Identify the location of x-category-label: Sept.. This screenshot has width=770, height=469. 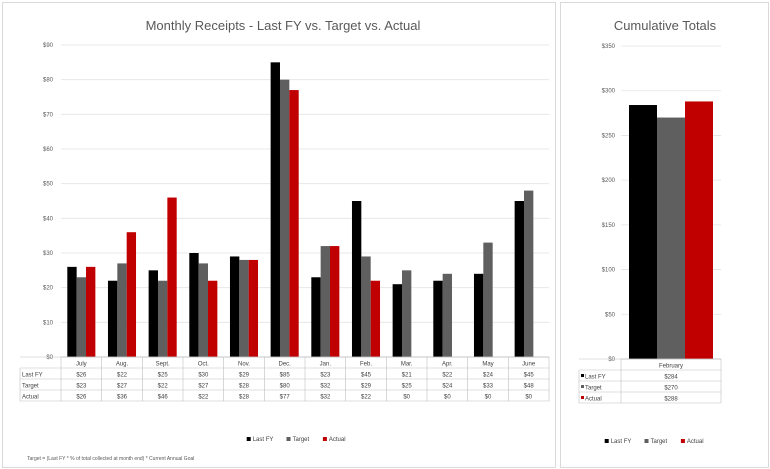
(163, 365).